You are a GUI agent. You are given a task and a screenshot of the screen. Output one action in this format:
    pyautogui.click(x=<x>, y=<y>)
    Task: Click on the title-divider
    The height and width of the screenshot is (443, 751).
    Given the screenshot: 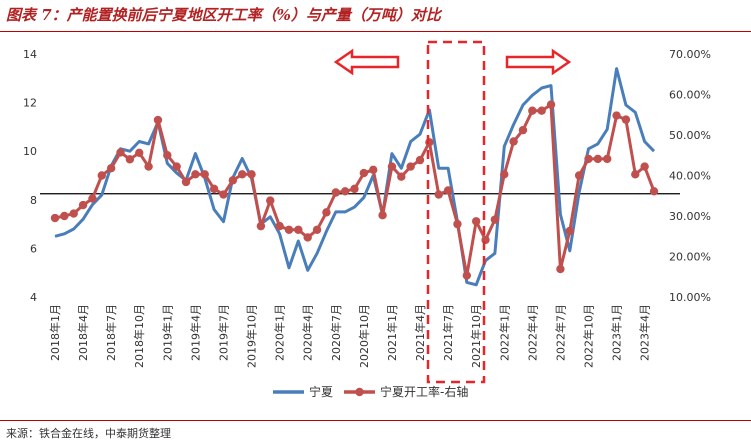 What is the action you would take?
    pyautogui.click(x=375, y=31)
    